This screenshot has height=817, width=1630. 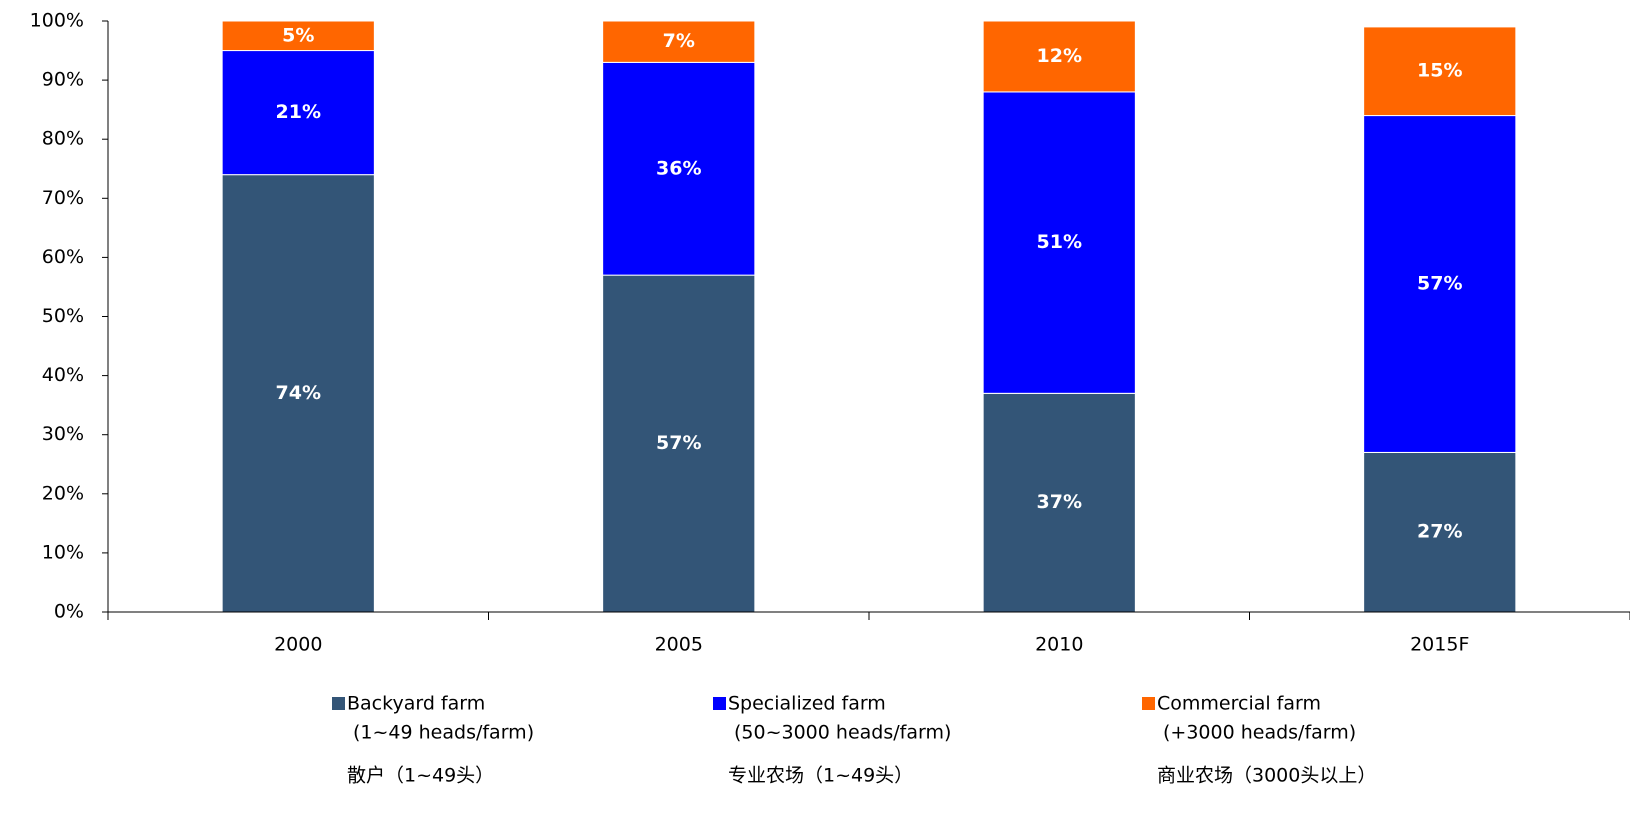 I want to click on value-label: 37%, so click(x=1059, y=502).